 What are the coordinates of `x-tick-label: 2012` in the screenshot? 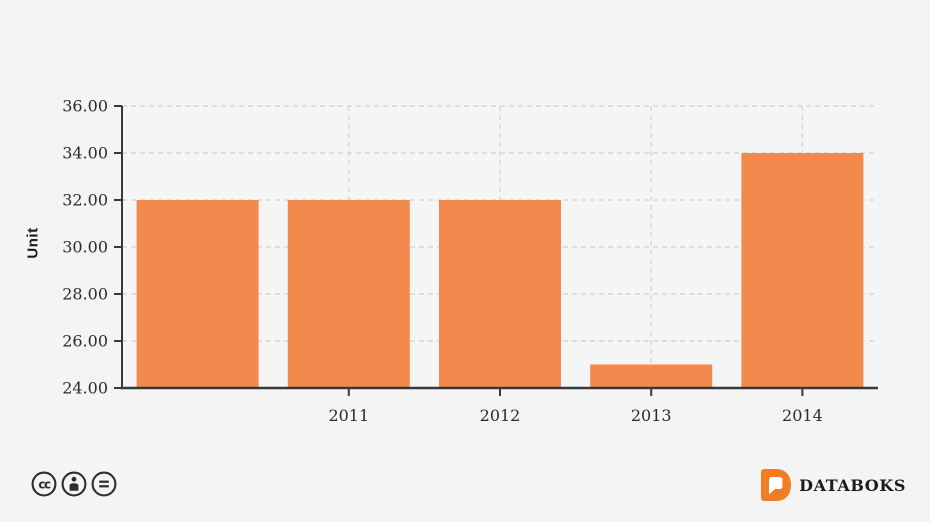 It's located at (500, 415).